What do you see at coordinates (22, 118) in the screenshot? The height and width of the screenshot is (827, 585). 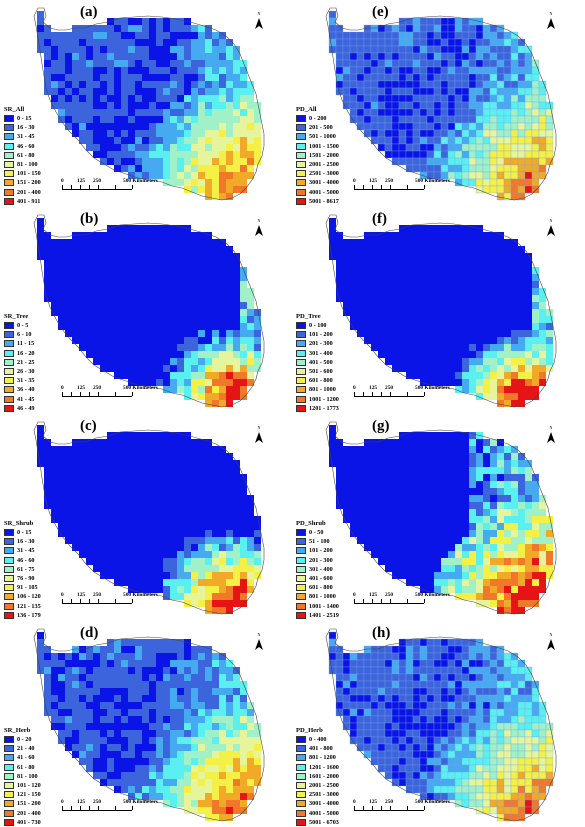 I see `legend-item: 0 - 15` at bounding box center [22, 118].